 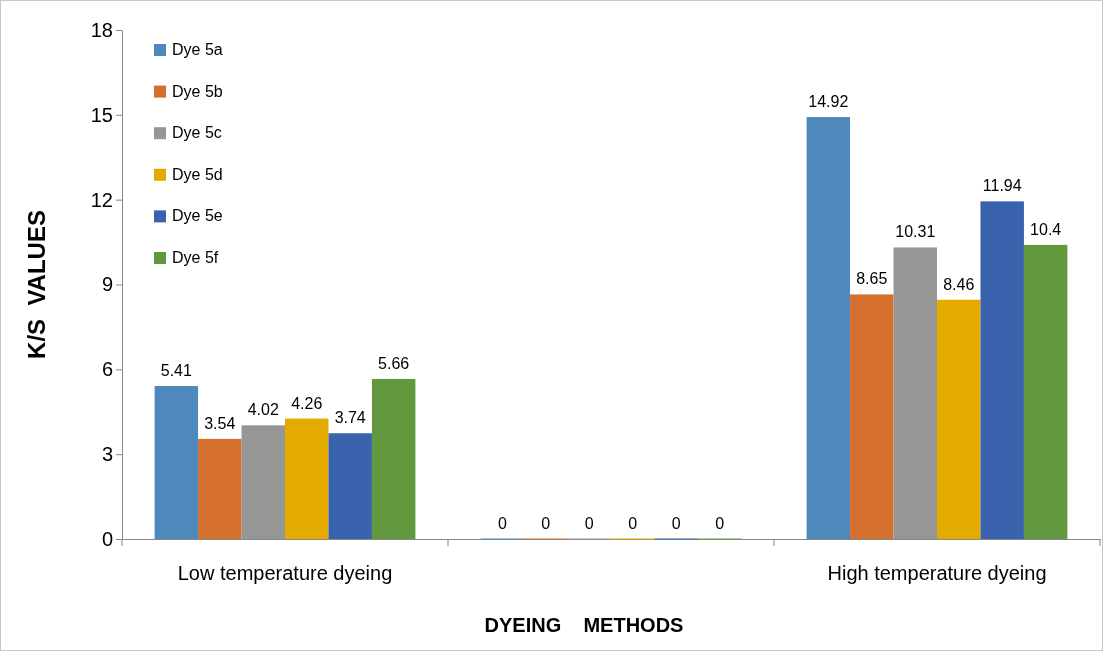 What do you see at coordinates (915, 232) in the screenshot?
I see `data-label: 10.31` at bounding box center [915, 232].